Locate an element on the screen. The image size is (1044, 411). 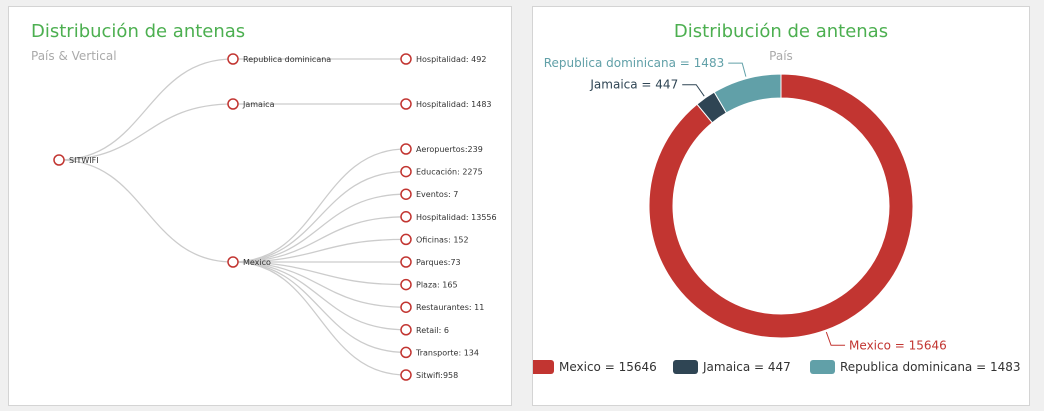
tree-leaf-eventos-7-node is located at coordinates (406, 194).